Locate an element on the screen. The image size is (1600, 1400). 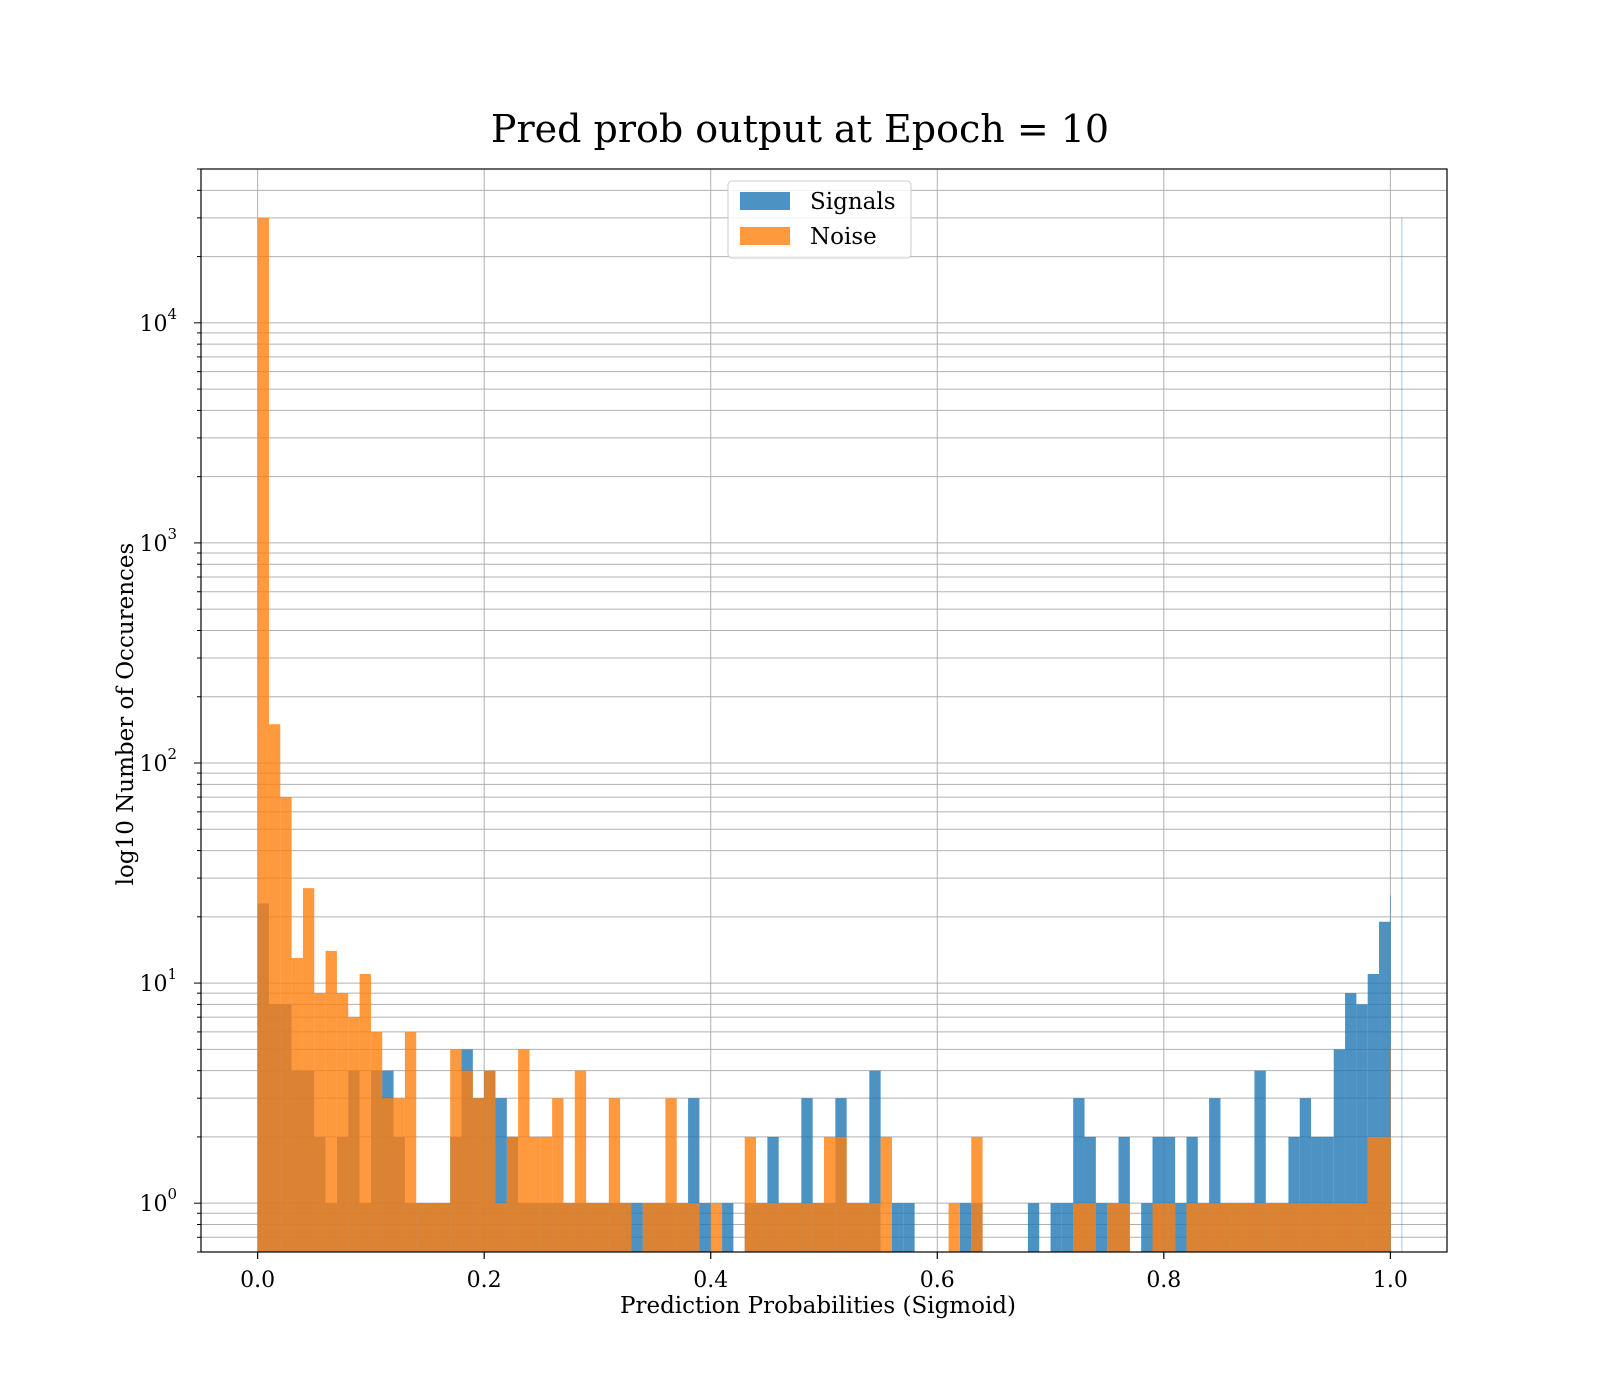
y-tick-label: 10² is located at coordinates (158, 761).